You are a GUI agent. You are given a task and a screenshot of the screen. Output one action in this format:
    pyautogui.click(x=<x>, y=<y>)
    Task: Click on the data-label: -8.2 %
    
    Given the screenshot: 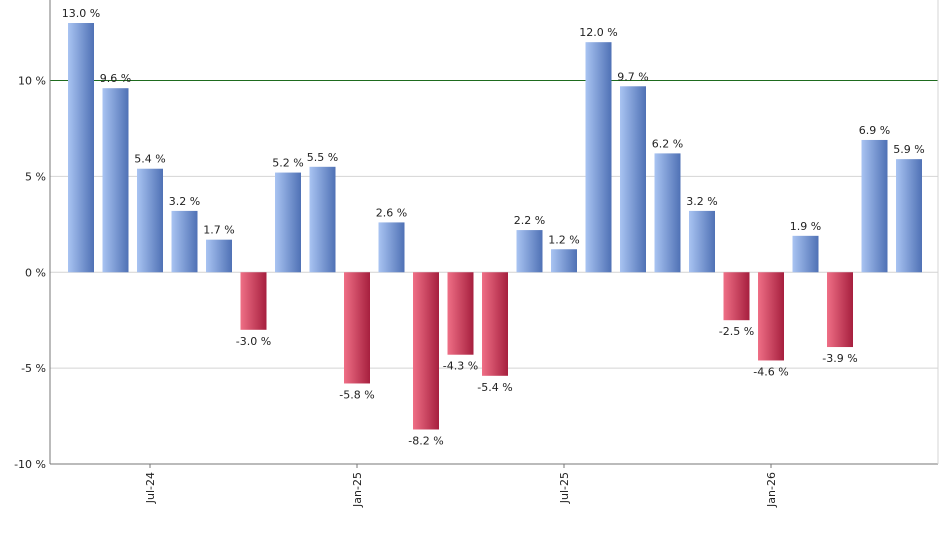 What is the action you would take?
    pyautogui.click(x=425, y=440)
    